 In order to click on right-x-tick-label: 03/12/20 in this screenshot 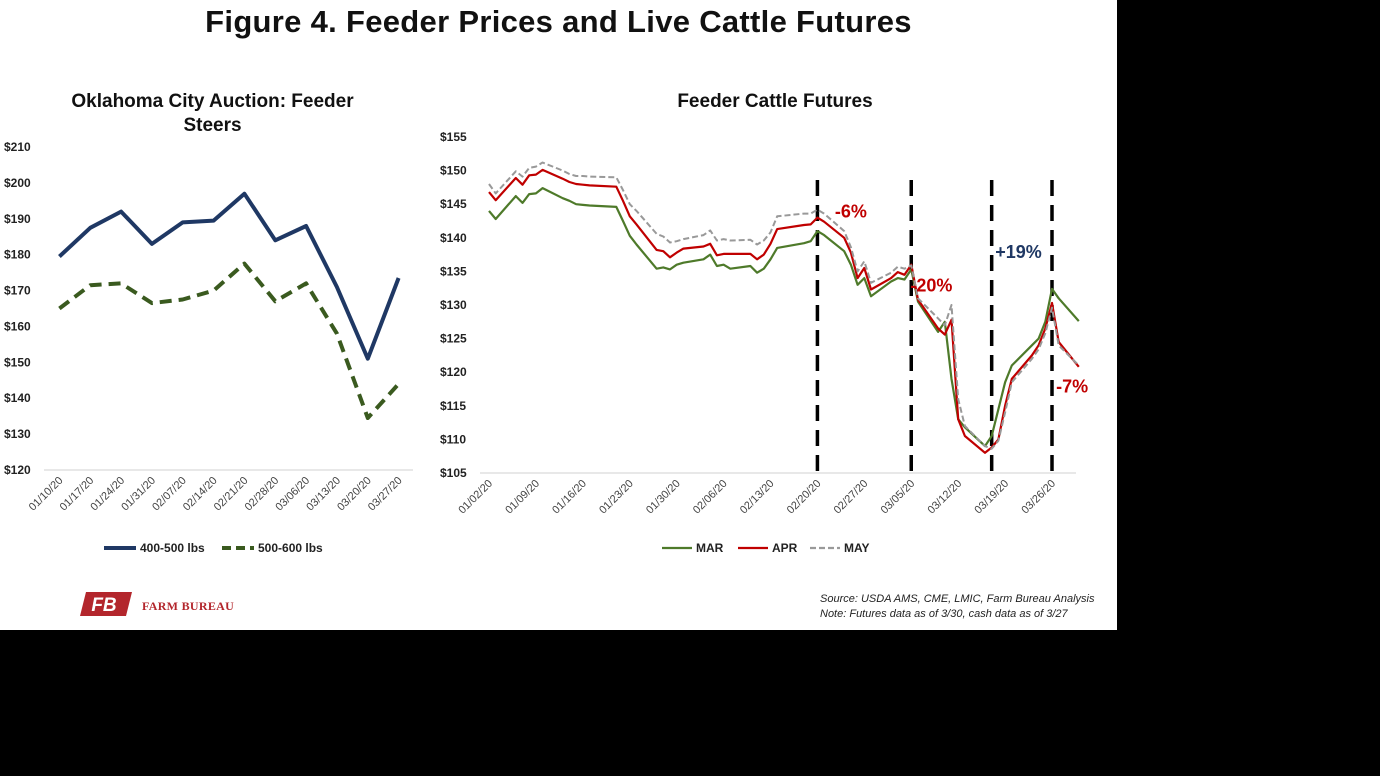, I will do `click(945, 497)`.